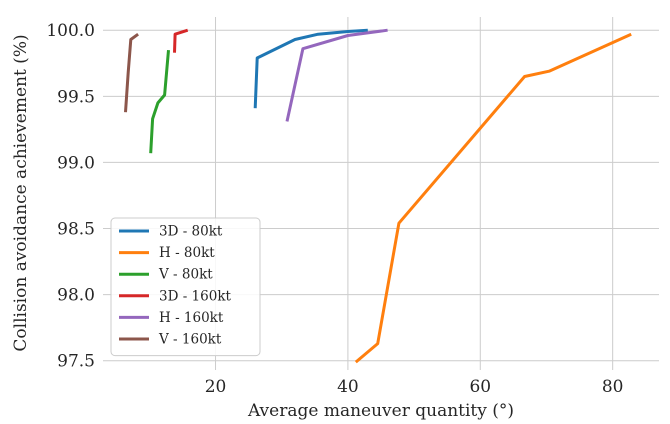 The image size is (670, 424). Describe the element at coordinates (187, 253) in the screenshot. I see `legend-label: H - 80kt` at that location.